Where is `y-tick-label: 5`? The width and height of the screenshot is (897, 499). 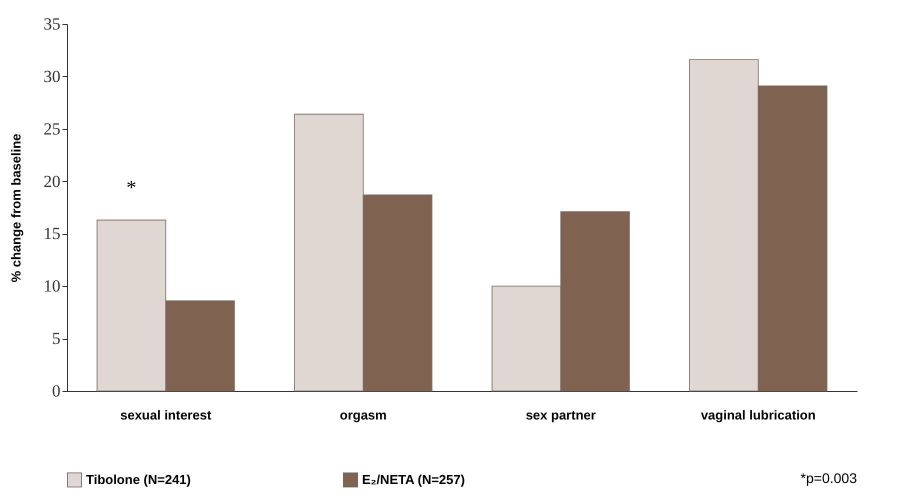 y-tick-label: 5 is located at coordinates (56, 338).